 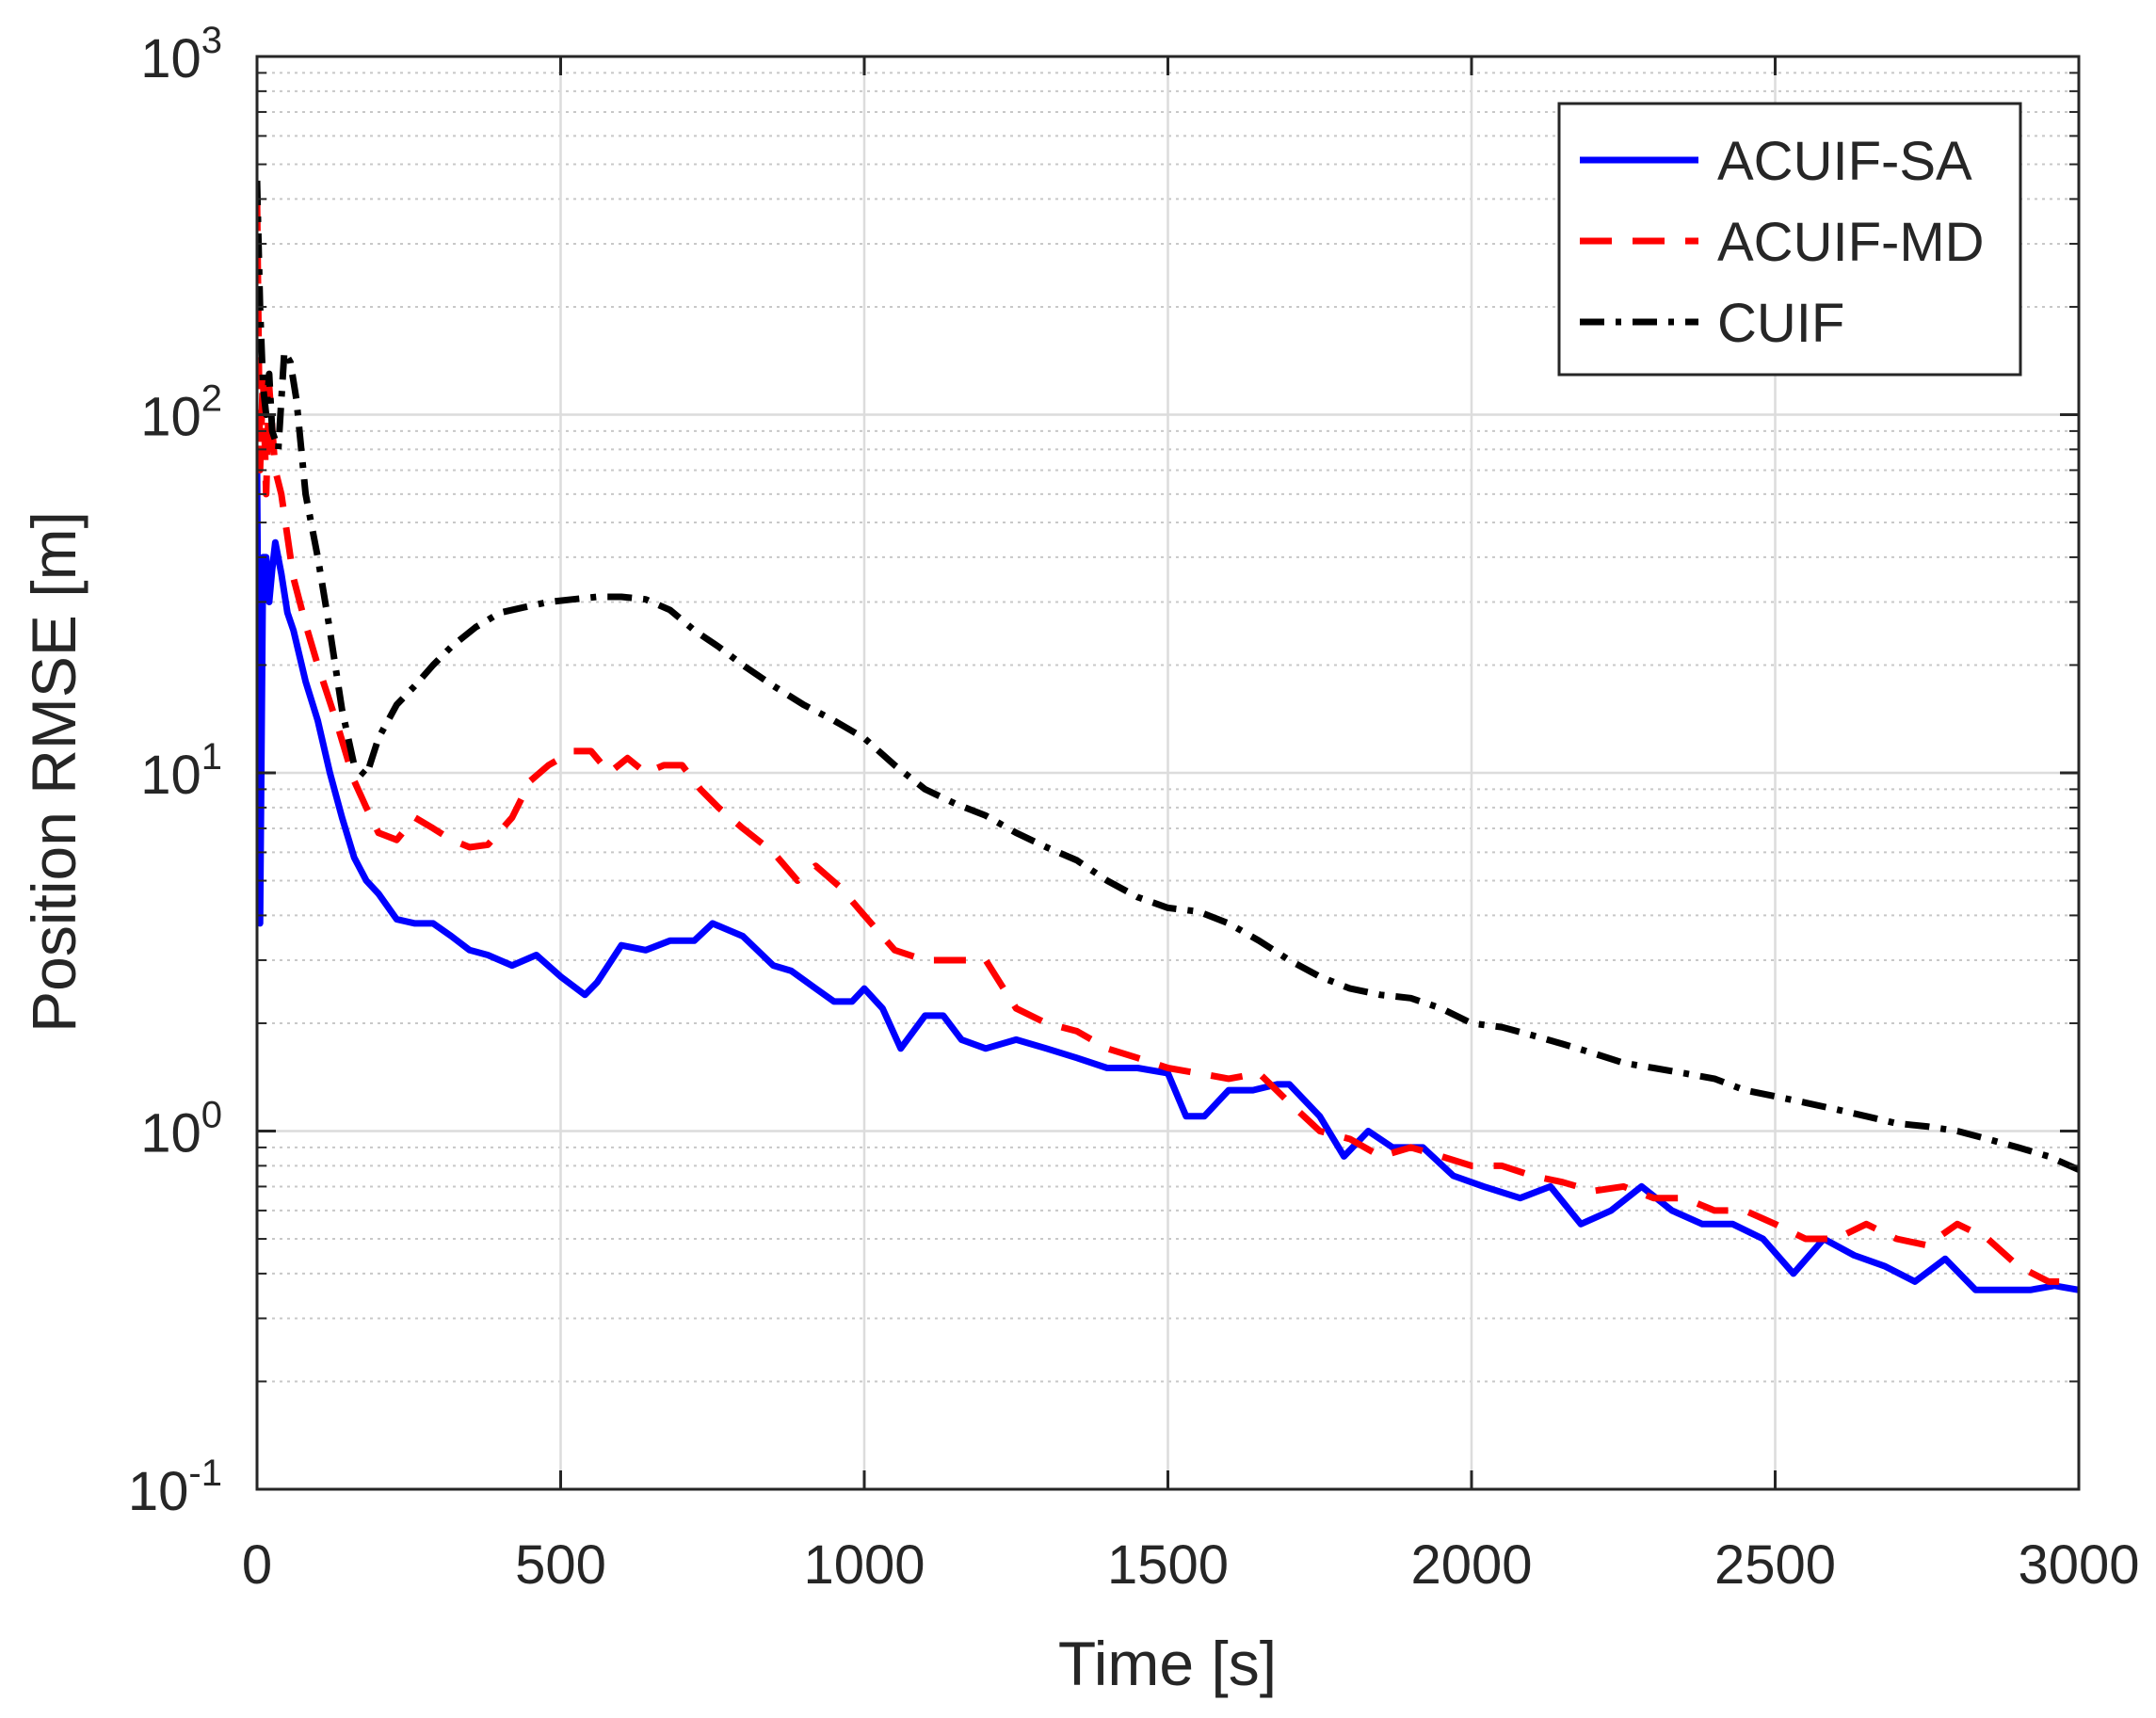 What do you see at coordinates (181, 55) in the screenshot?
I see `y-tick-label: 10³` at bounding box center [181, 55].